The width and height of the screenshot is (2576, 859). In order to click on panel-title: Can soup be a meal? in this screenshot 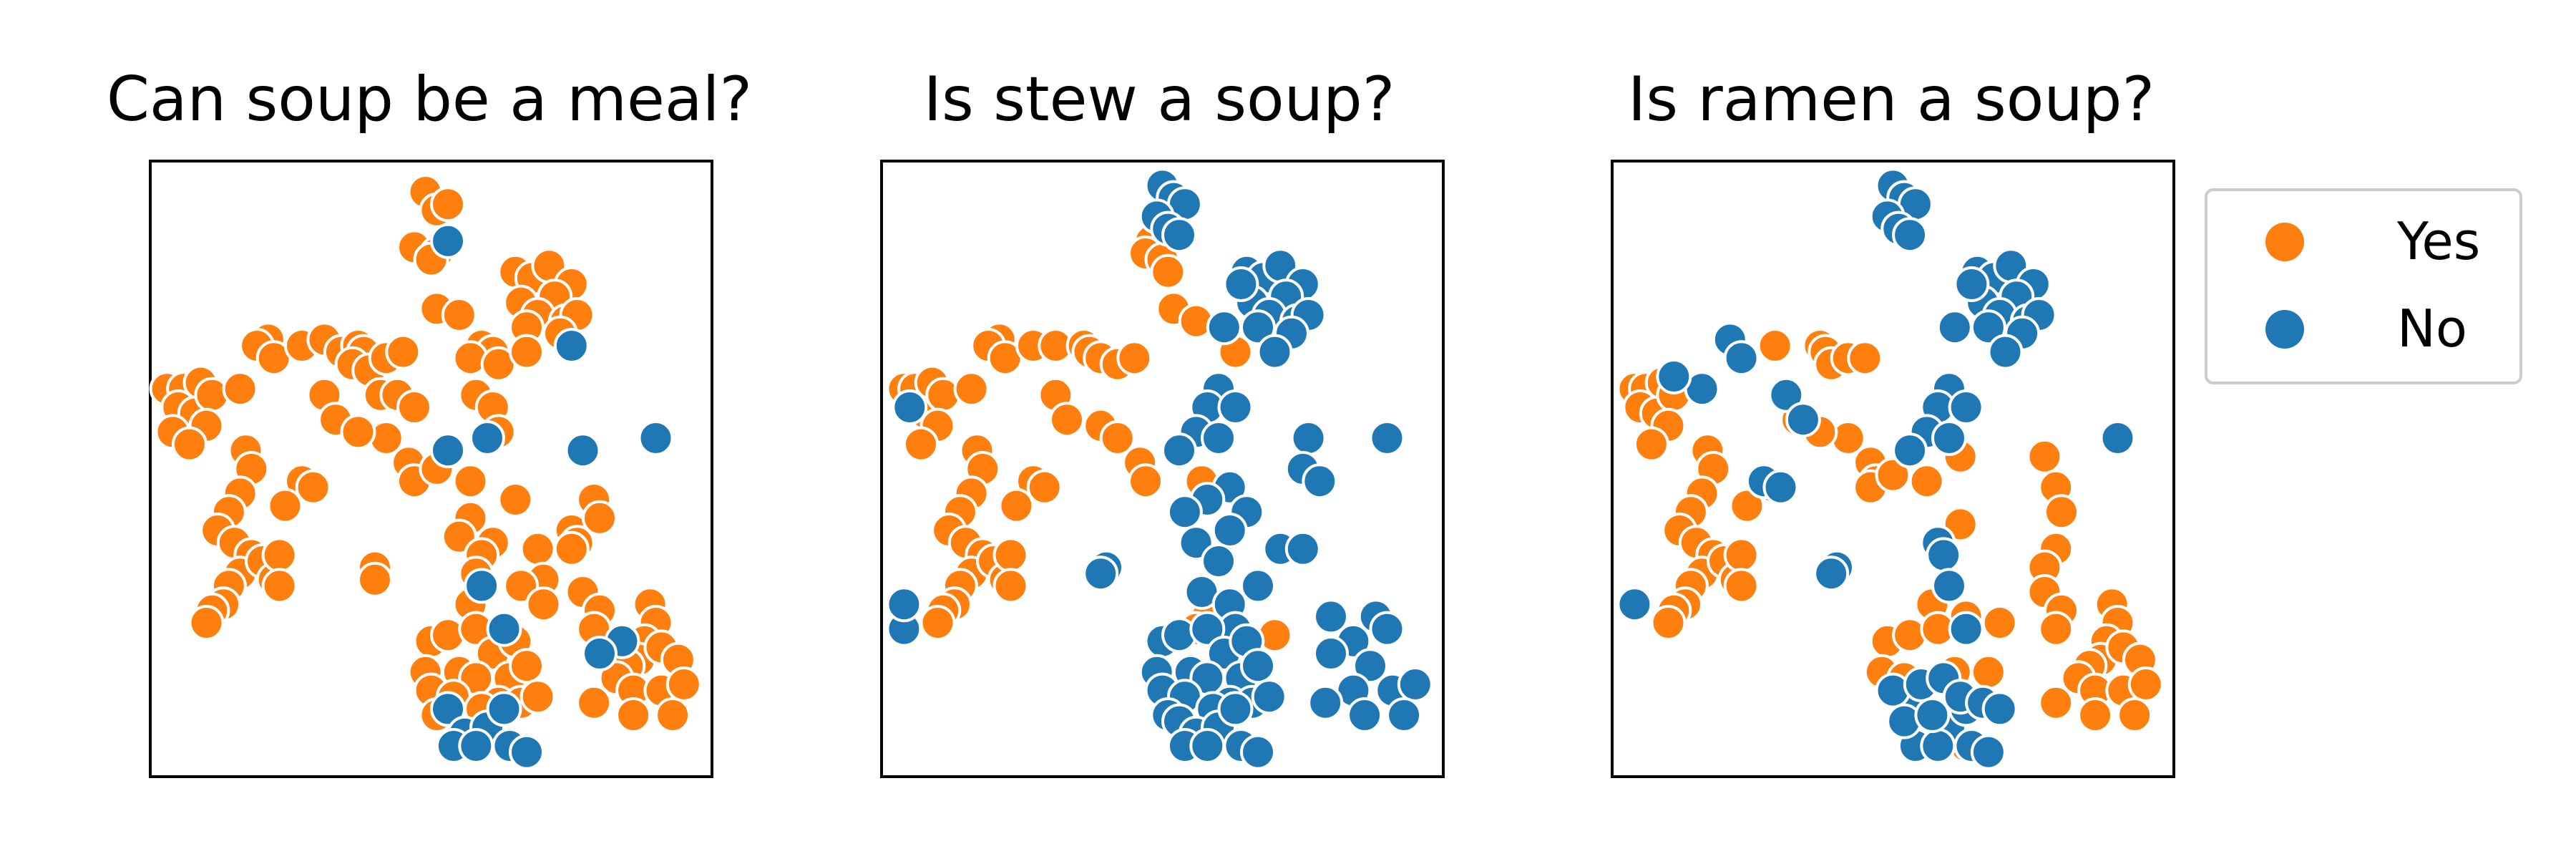, I will do `click(429, 99)`.